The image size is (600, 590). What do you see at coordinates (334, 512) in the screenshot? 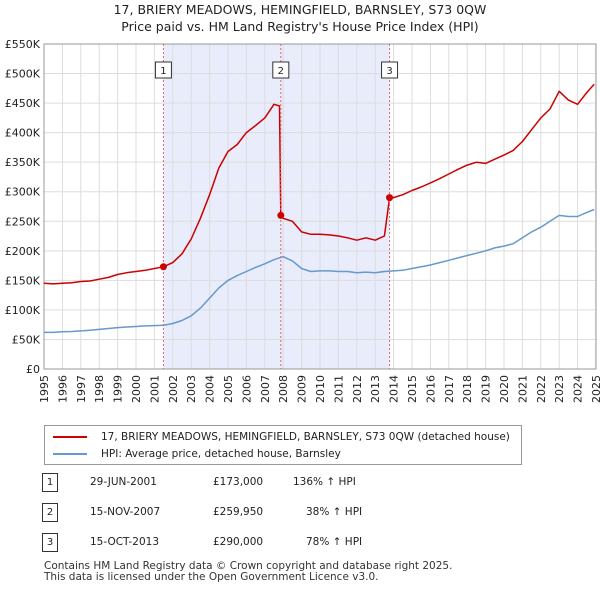
I see `sale-hpi-change: 38% ↑ HPI` at bounding box center [334, 512].